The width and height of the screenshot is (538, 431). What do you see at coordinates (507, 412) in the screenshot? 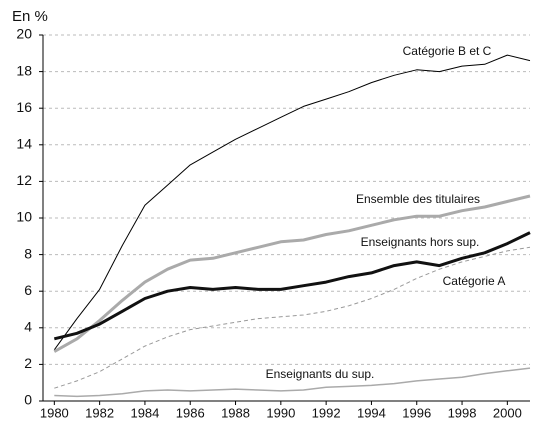
I see `x-tick-label: 2000` at bounding box center [507, 412].